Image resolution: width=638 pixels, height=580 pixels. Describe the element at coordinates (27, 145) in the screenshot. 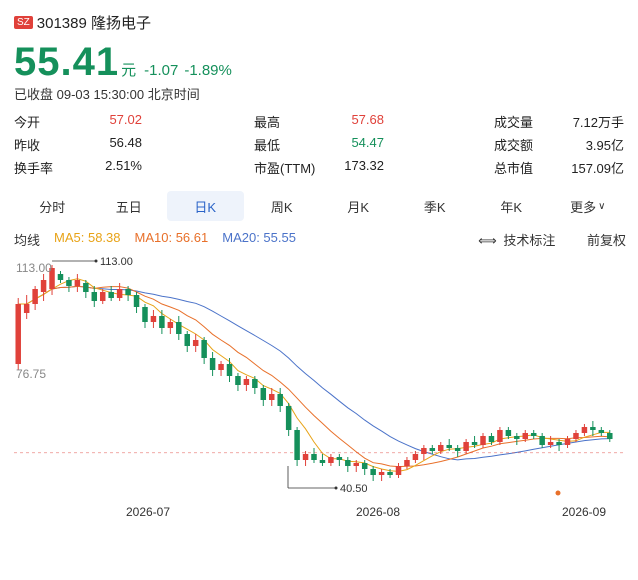

I see `stat-label: 昨收` at that location.